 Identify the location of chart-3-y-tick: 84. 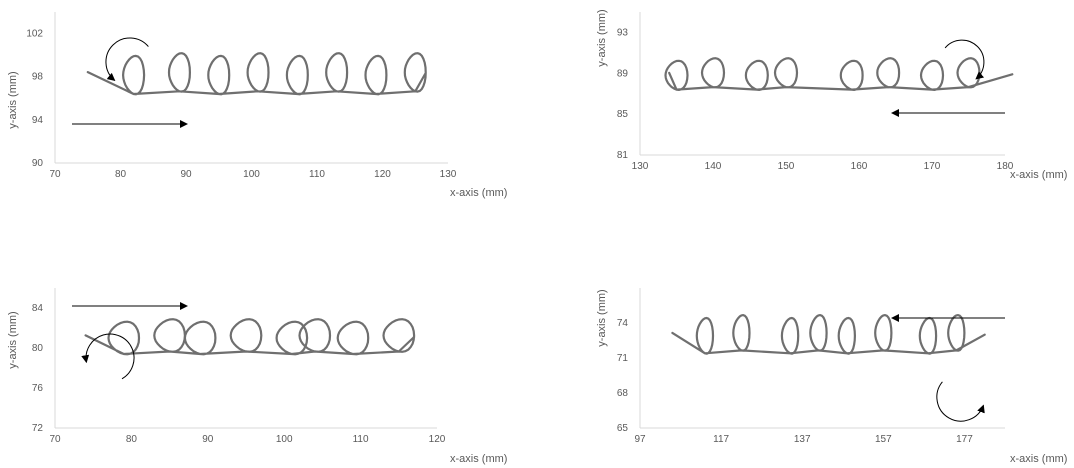
(38, 308).